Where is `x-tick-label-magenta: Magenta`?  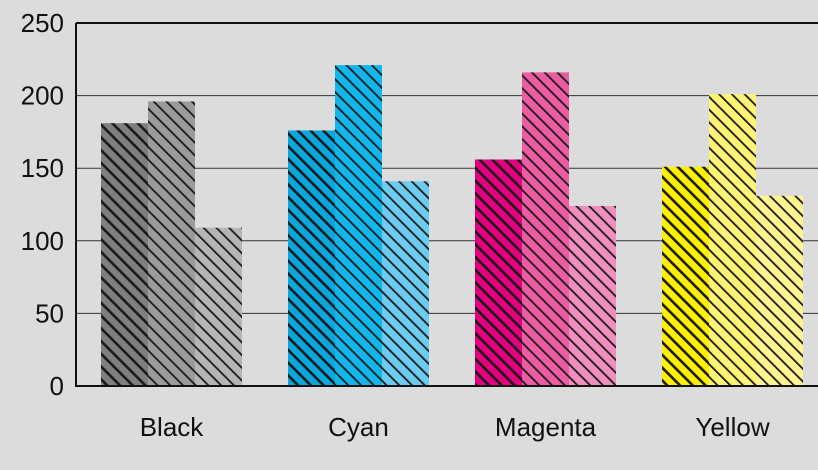 x-tick-label-magenta: Magenta is located at coordinates (546, 427).